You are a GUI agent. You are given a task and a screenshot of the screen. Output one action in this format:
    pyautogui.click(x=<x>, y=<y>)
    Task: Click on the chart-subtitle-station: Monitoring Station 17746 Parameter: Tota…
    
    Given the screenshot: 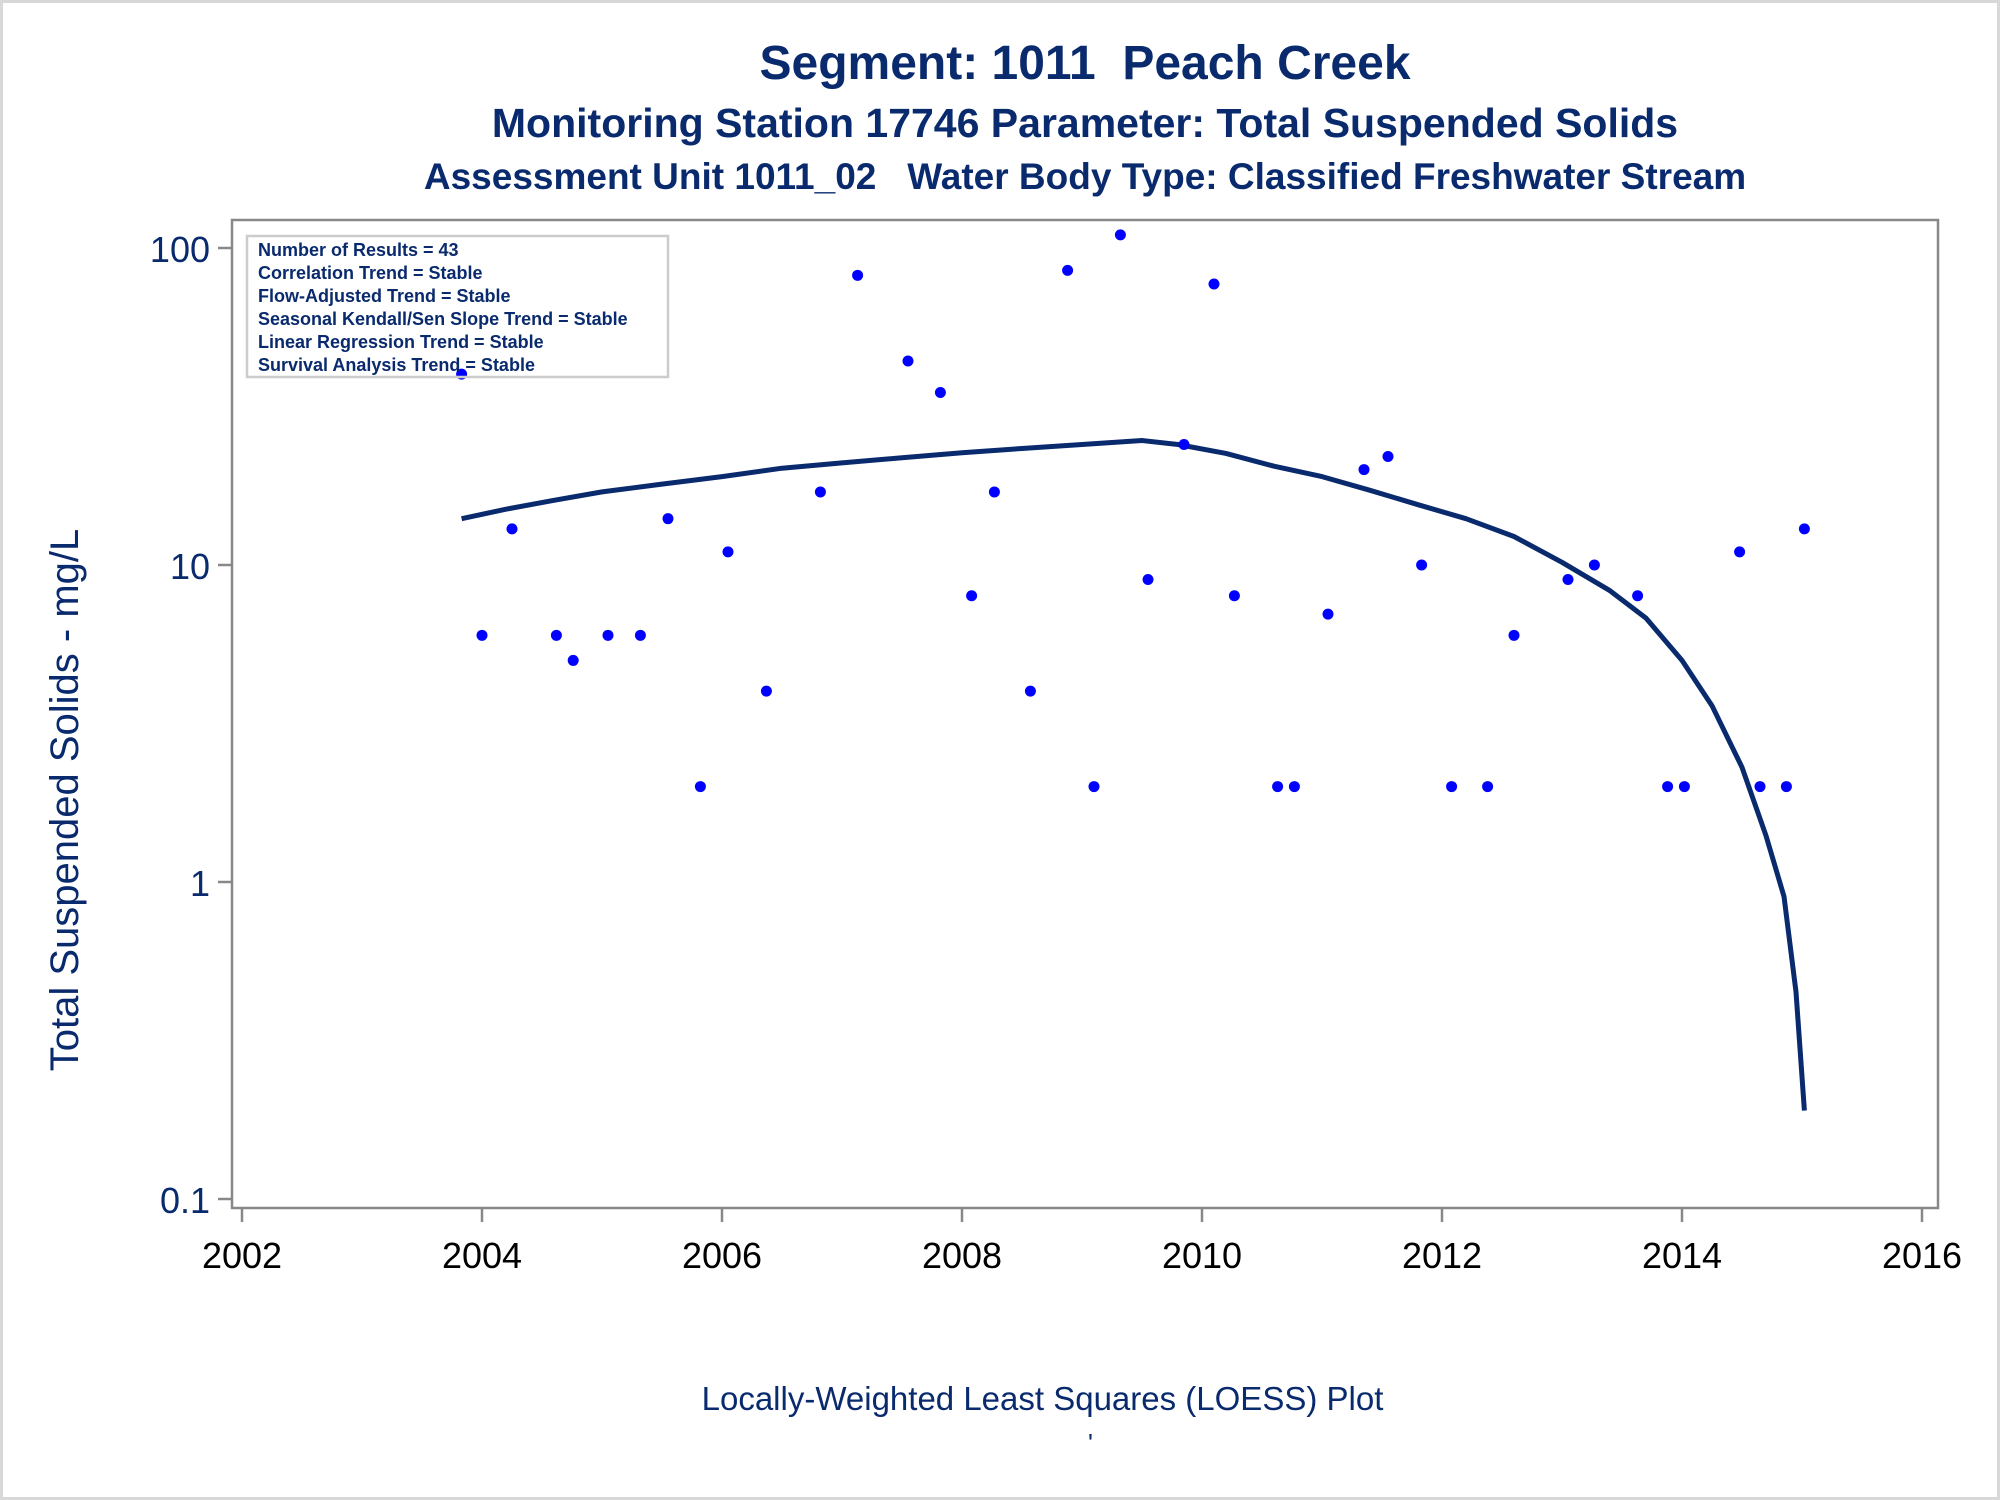 What is the action you would take?
    pyautogui.click(x=1085, y=123)
    